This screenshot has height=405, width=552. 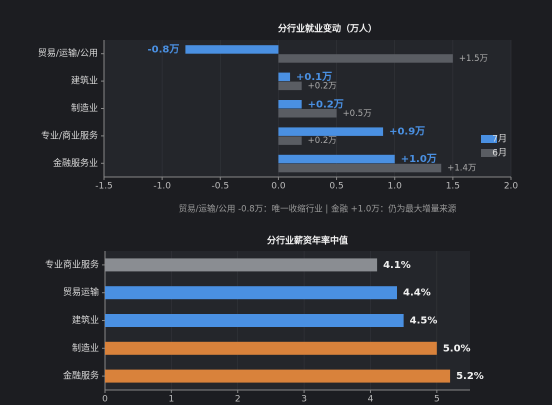 What do you see at coordinates (164, 49) in the screenshot?
I see `value-label: -0.8万` at bounding box center [164, 49].